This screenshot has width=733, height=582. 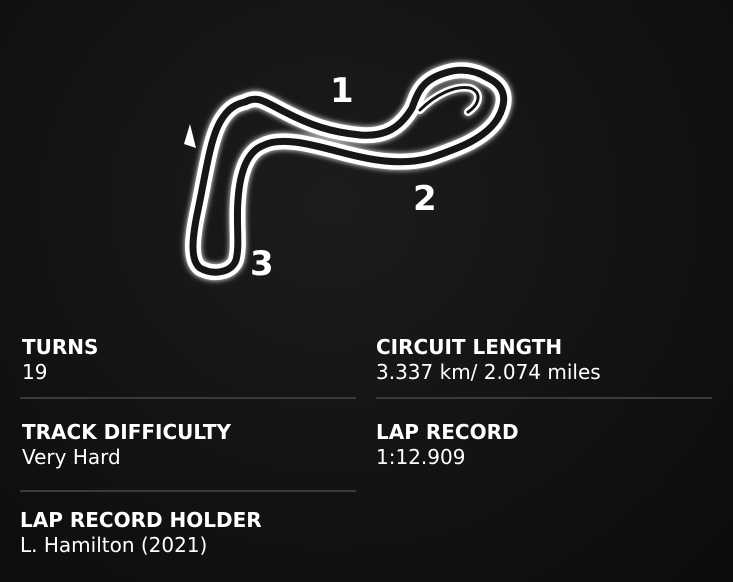 What do you see at coordinates (447, 432) in the screenshot?
I see `stat-lap-record-label: LAP RECORD` at bounding box center [447, 432].